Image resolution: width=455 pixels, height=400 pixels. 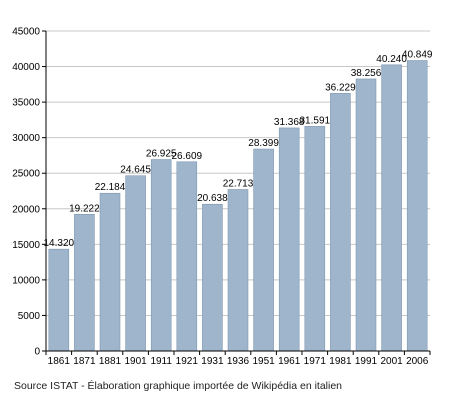 What do you see at coordinates (161, 361) in the screenshot?
I see `x-tick-label: 1911` at bounding box center [161, 361].